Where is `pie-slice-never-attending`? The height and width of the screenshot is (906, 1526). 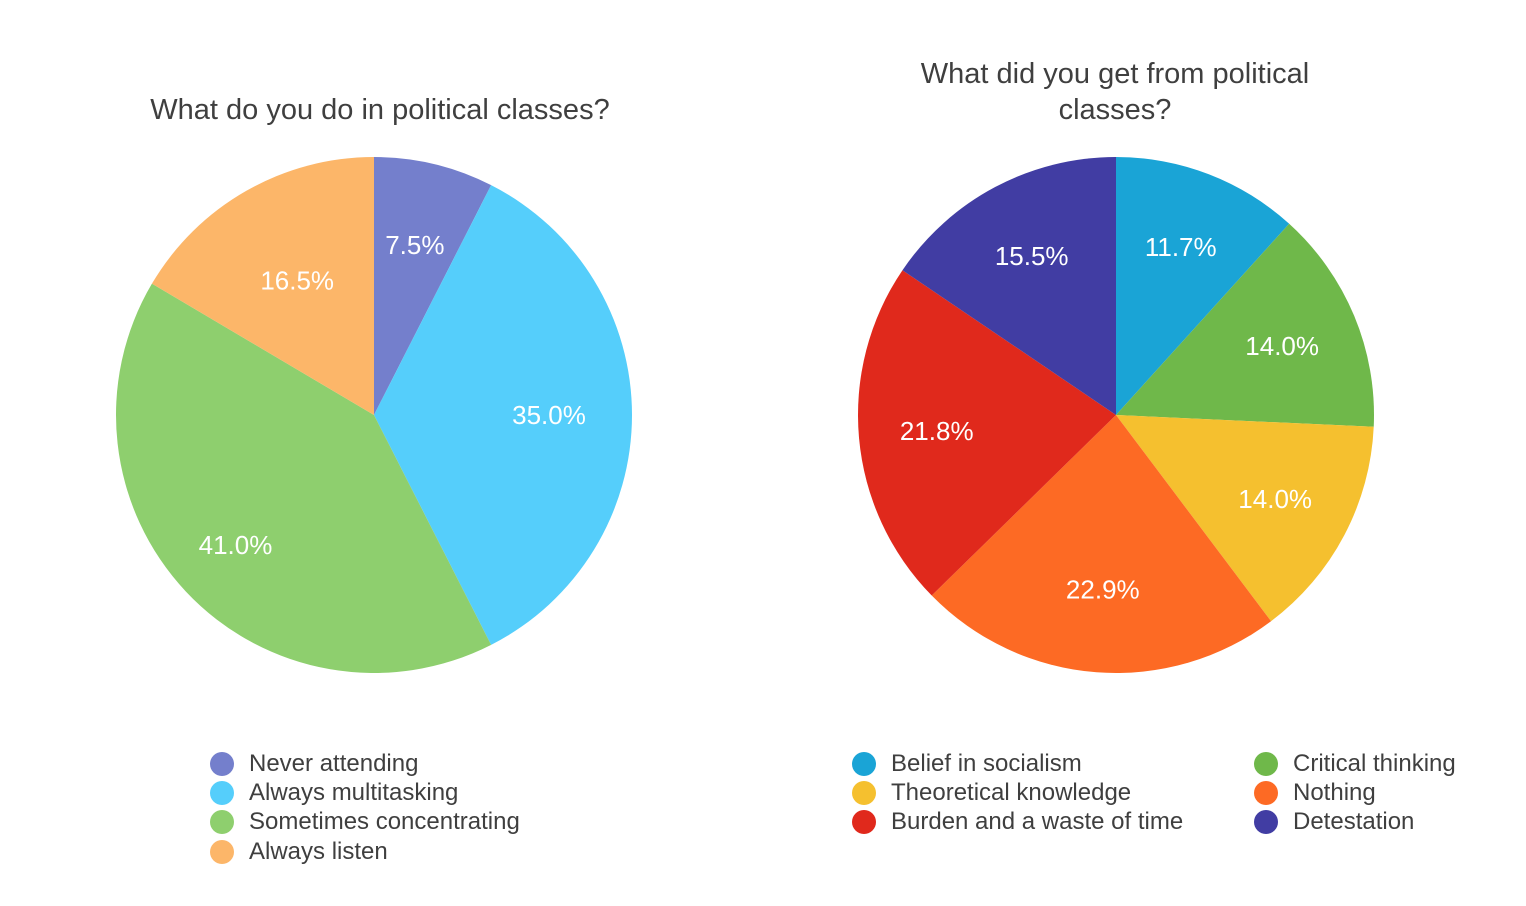
pie-slice-never-attending is located at coordinates (433, 286).